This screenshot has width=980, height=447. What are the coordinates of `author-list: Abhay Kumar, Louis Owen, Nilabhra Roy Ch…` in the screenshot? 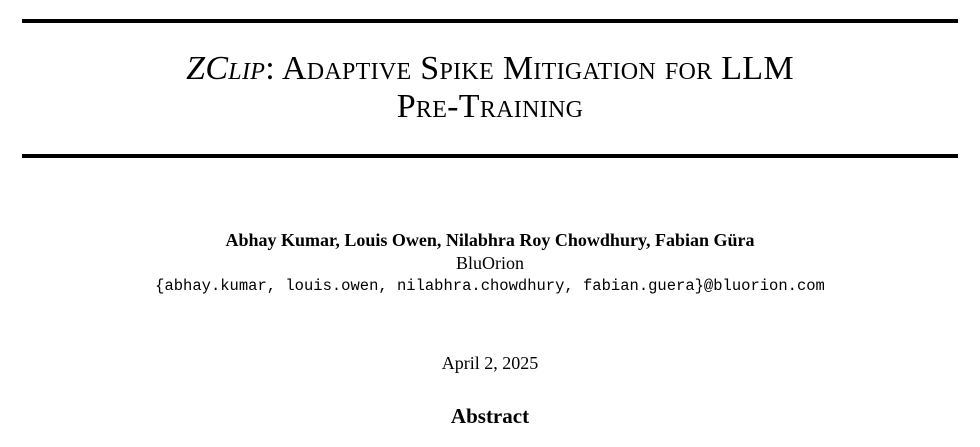 It's located at (490, 240).